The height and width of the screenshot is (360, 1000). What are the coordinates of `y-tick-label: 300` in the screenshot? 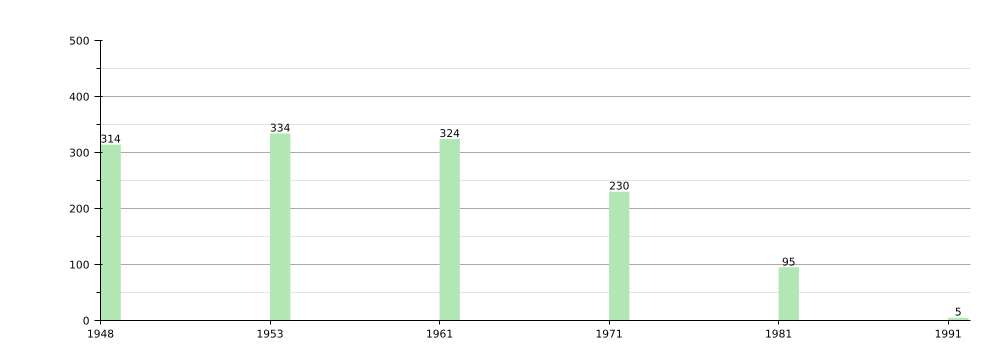 It's located at (79, 153).